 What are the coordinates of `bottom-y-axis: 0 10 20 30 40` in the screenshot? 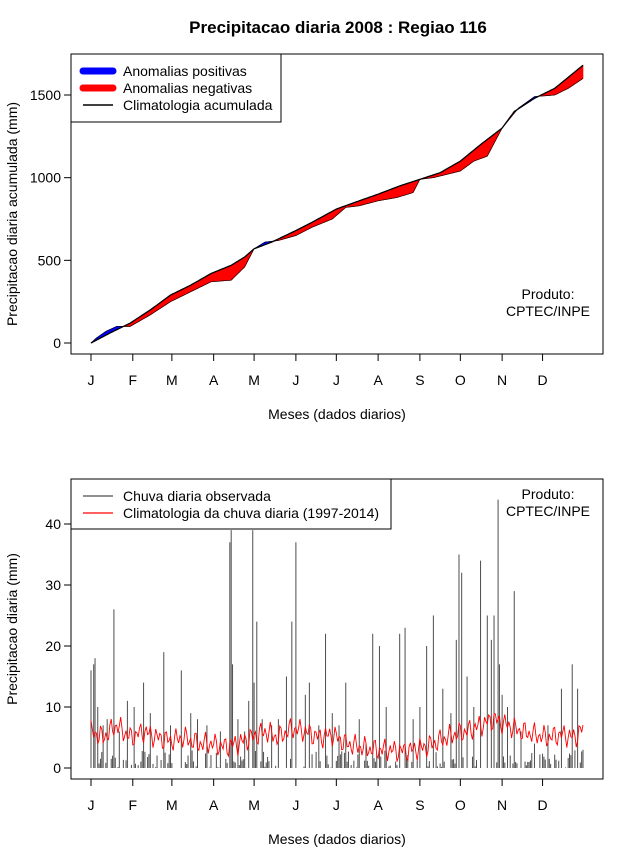 It's located at (58, 646).